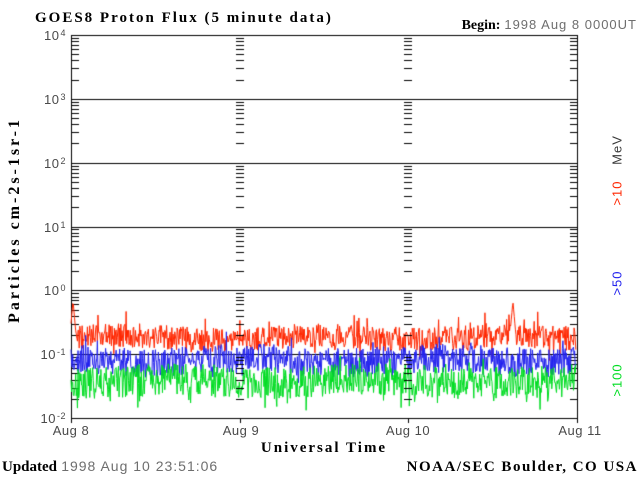  I want to click on y-tick-label: 104, so click(55, 35).